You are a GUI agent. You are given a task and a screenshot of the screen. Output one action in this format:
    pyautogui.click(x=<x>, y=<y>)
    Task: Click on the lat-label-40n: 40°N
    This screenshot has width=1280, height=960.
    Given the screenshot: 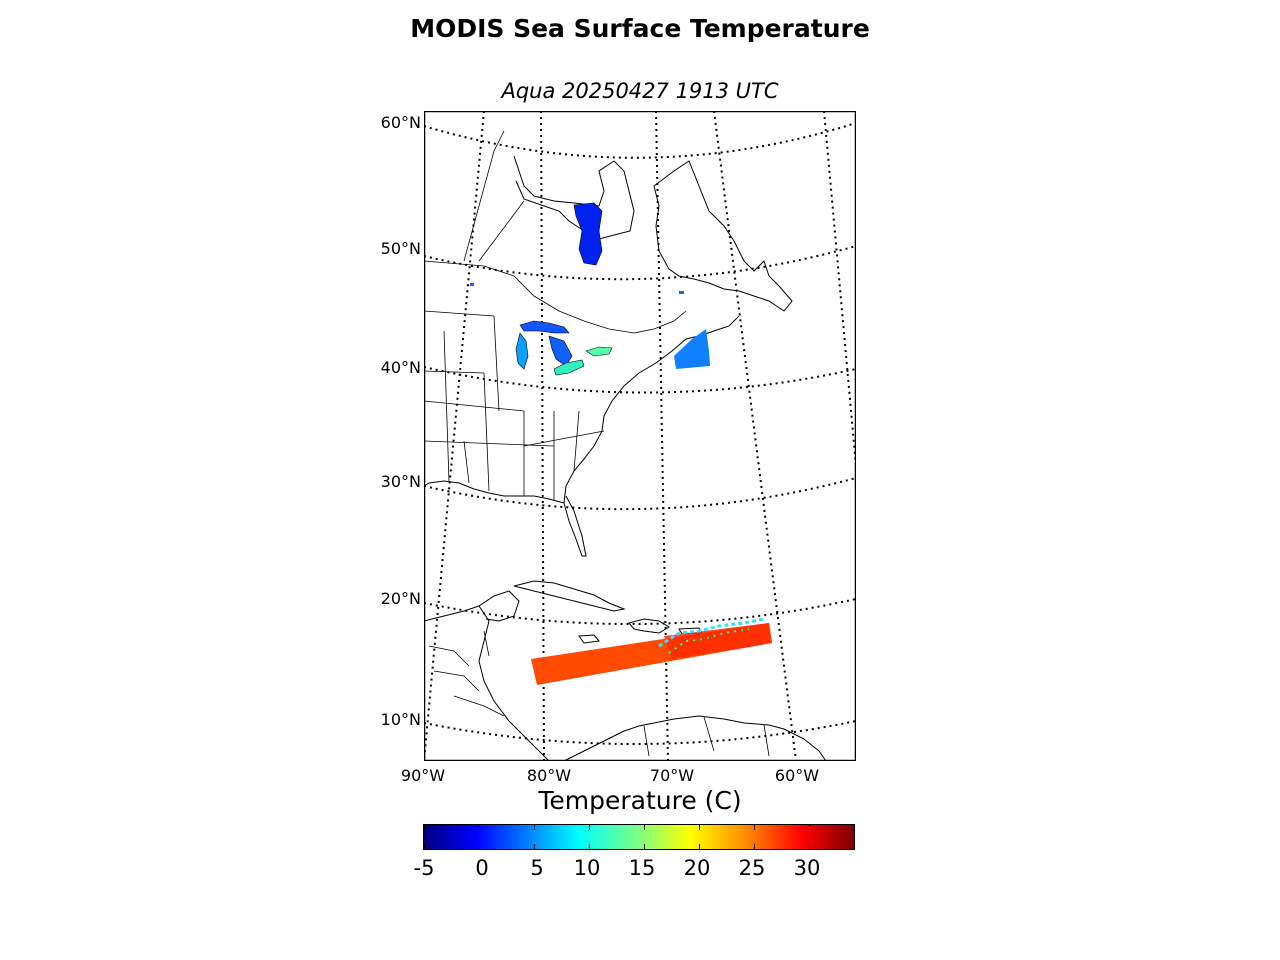 What is the action you would take?
    pyautogui.click(x=400, y=367)
    